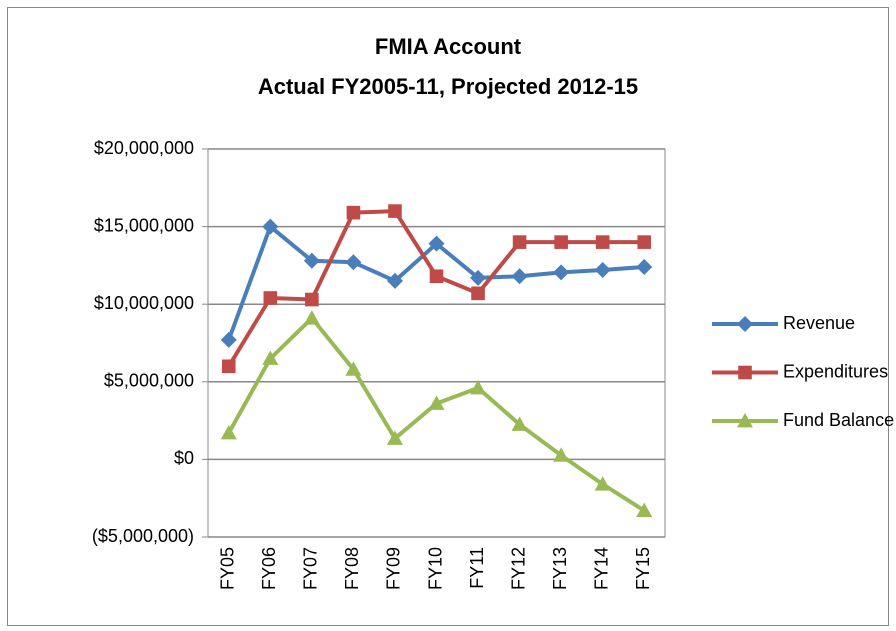  What do you see at coordinates (435, 568) in the screenshot?
I see `x-tick-label: FY10` at bounding box center [435, 568].